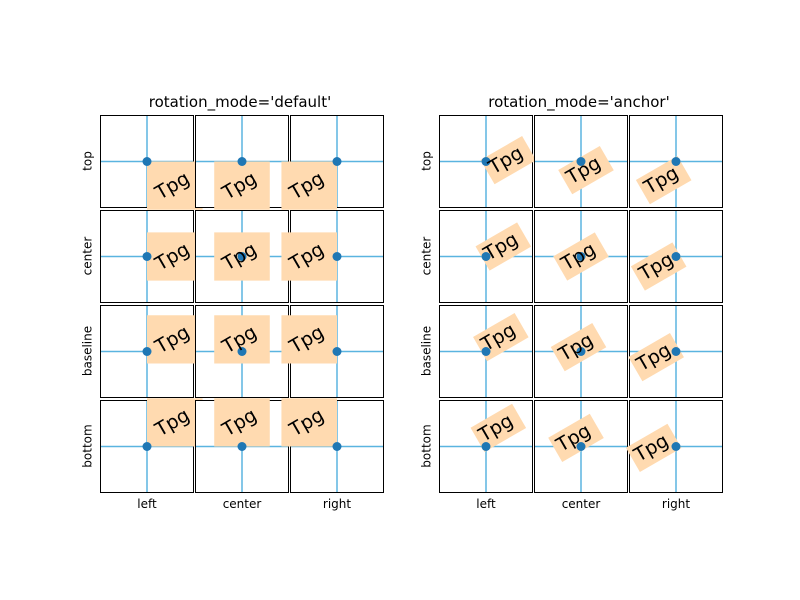 The image size is (800, 600). I want to click on cell-default-bottom-left: Tpg, so click(151, 445).